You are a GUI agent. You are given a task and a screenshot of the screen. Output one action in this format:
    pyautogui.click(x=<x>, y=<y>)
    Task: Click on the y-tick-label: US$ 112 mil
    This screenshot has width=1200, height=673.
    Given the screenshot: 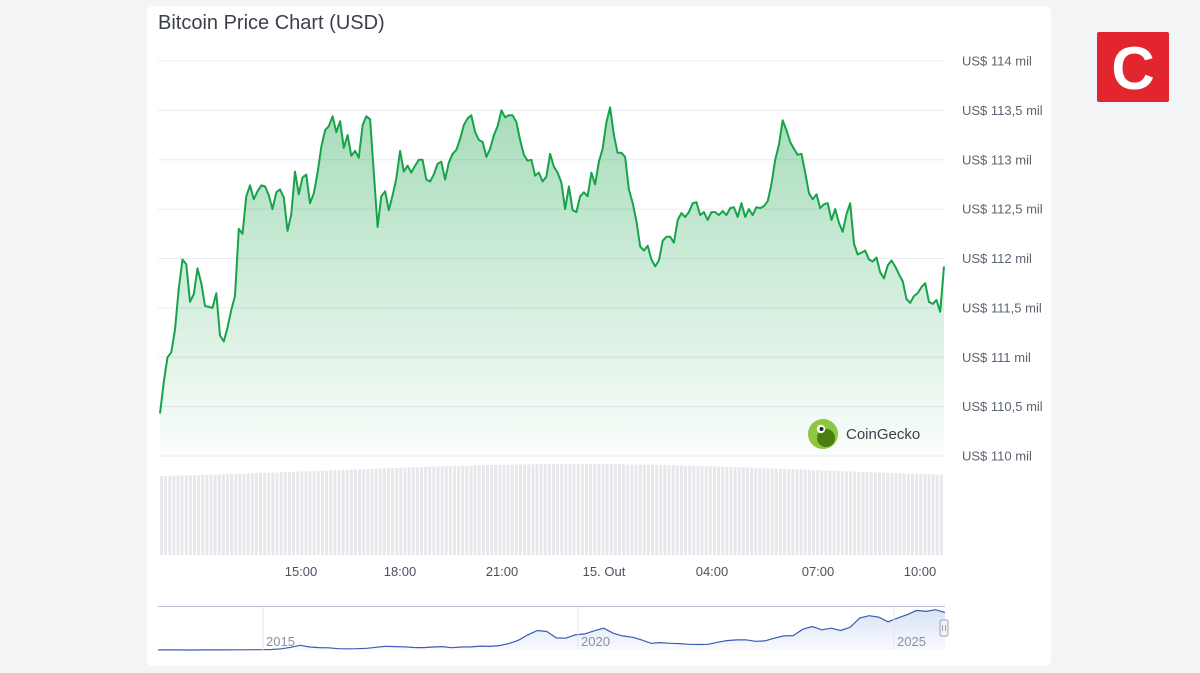 What is the action you would take?
    pyautogui.click(x=997, y=258)
    